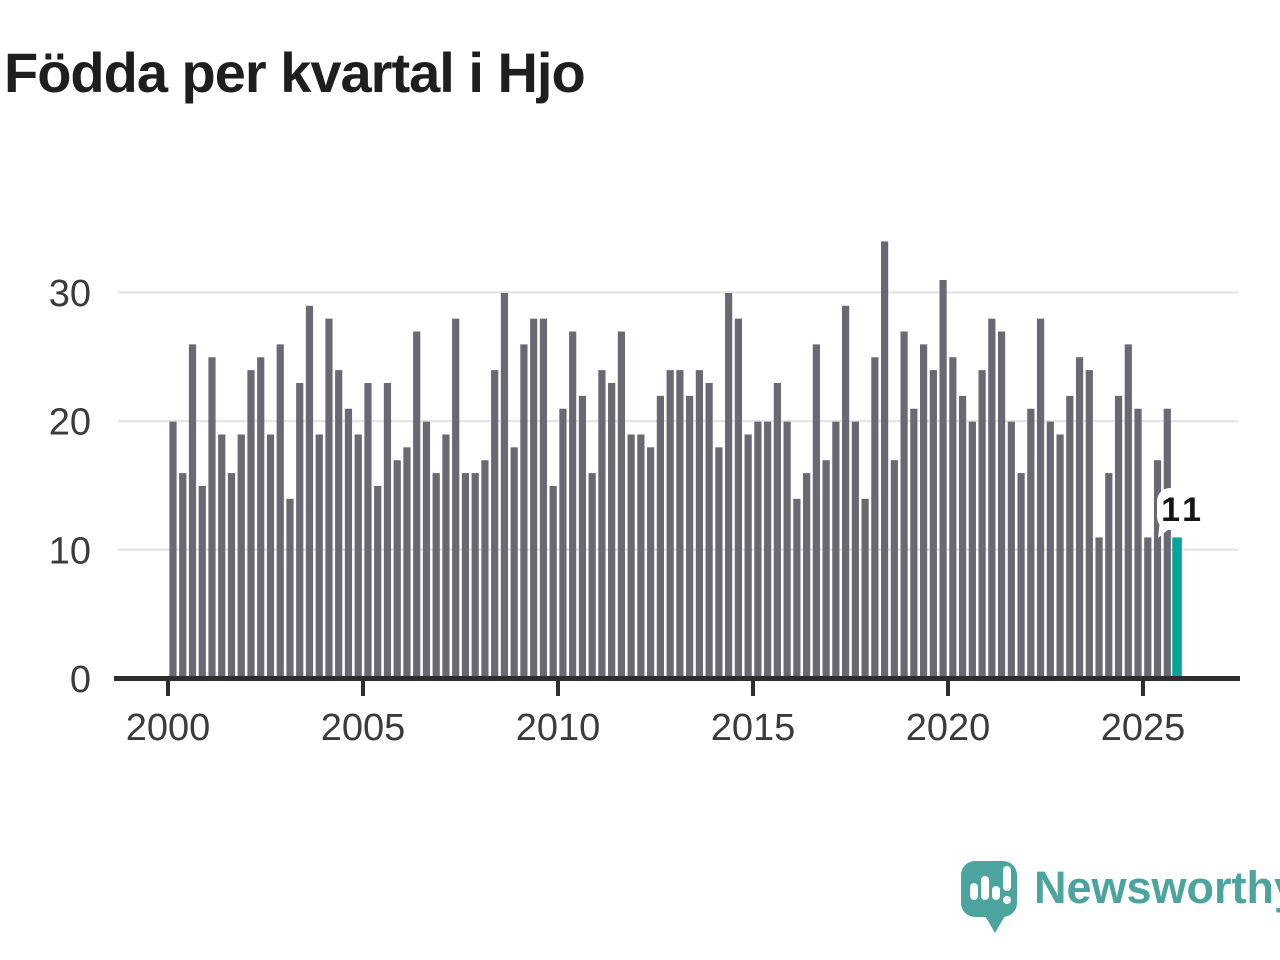 The width and height of the screenshot is (1280, 960). Describe the element at coordinates (1007, 878) in the screenshot. I see `logo-exclamation-stem` at that location.